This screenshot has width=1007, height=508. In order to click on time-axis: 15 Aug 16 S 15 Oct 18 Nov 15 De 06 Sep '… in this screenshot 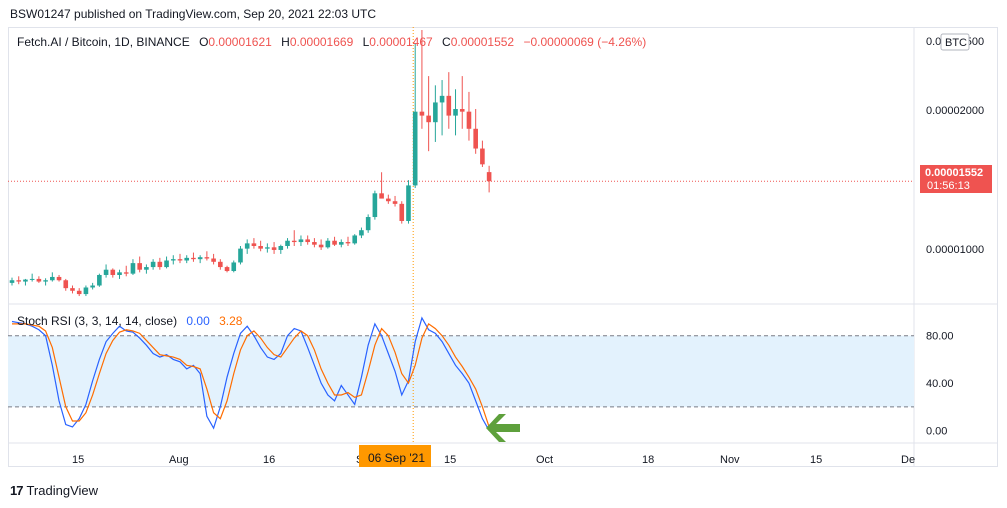, I will do `click(493, 456)`.